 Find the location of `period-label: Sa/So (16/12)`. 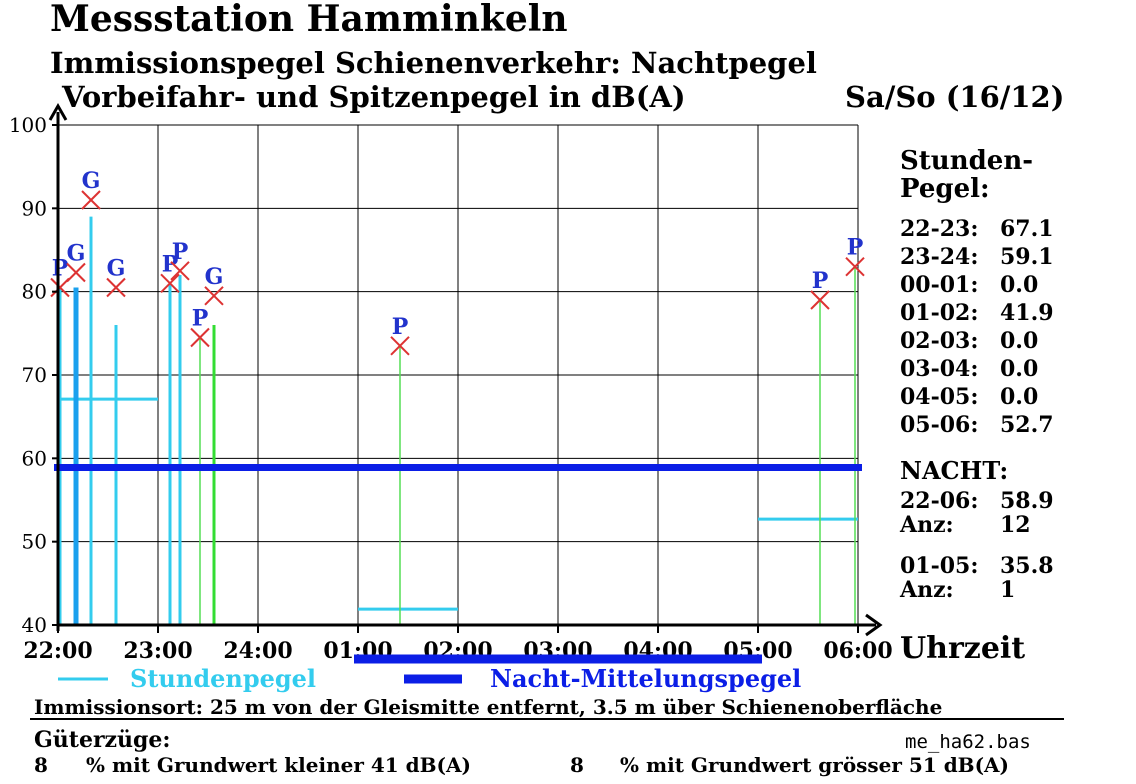

period-label: Sa/So (16/12) is located at coordinates (955, 97).